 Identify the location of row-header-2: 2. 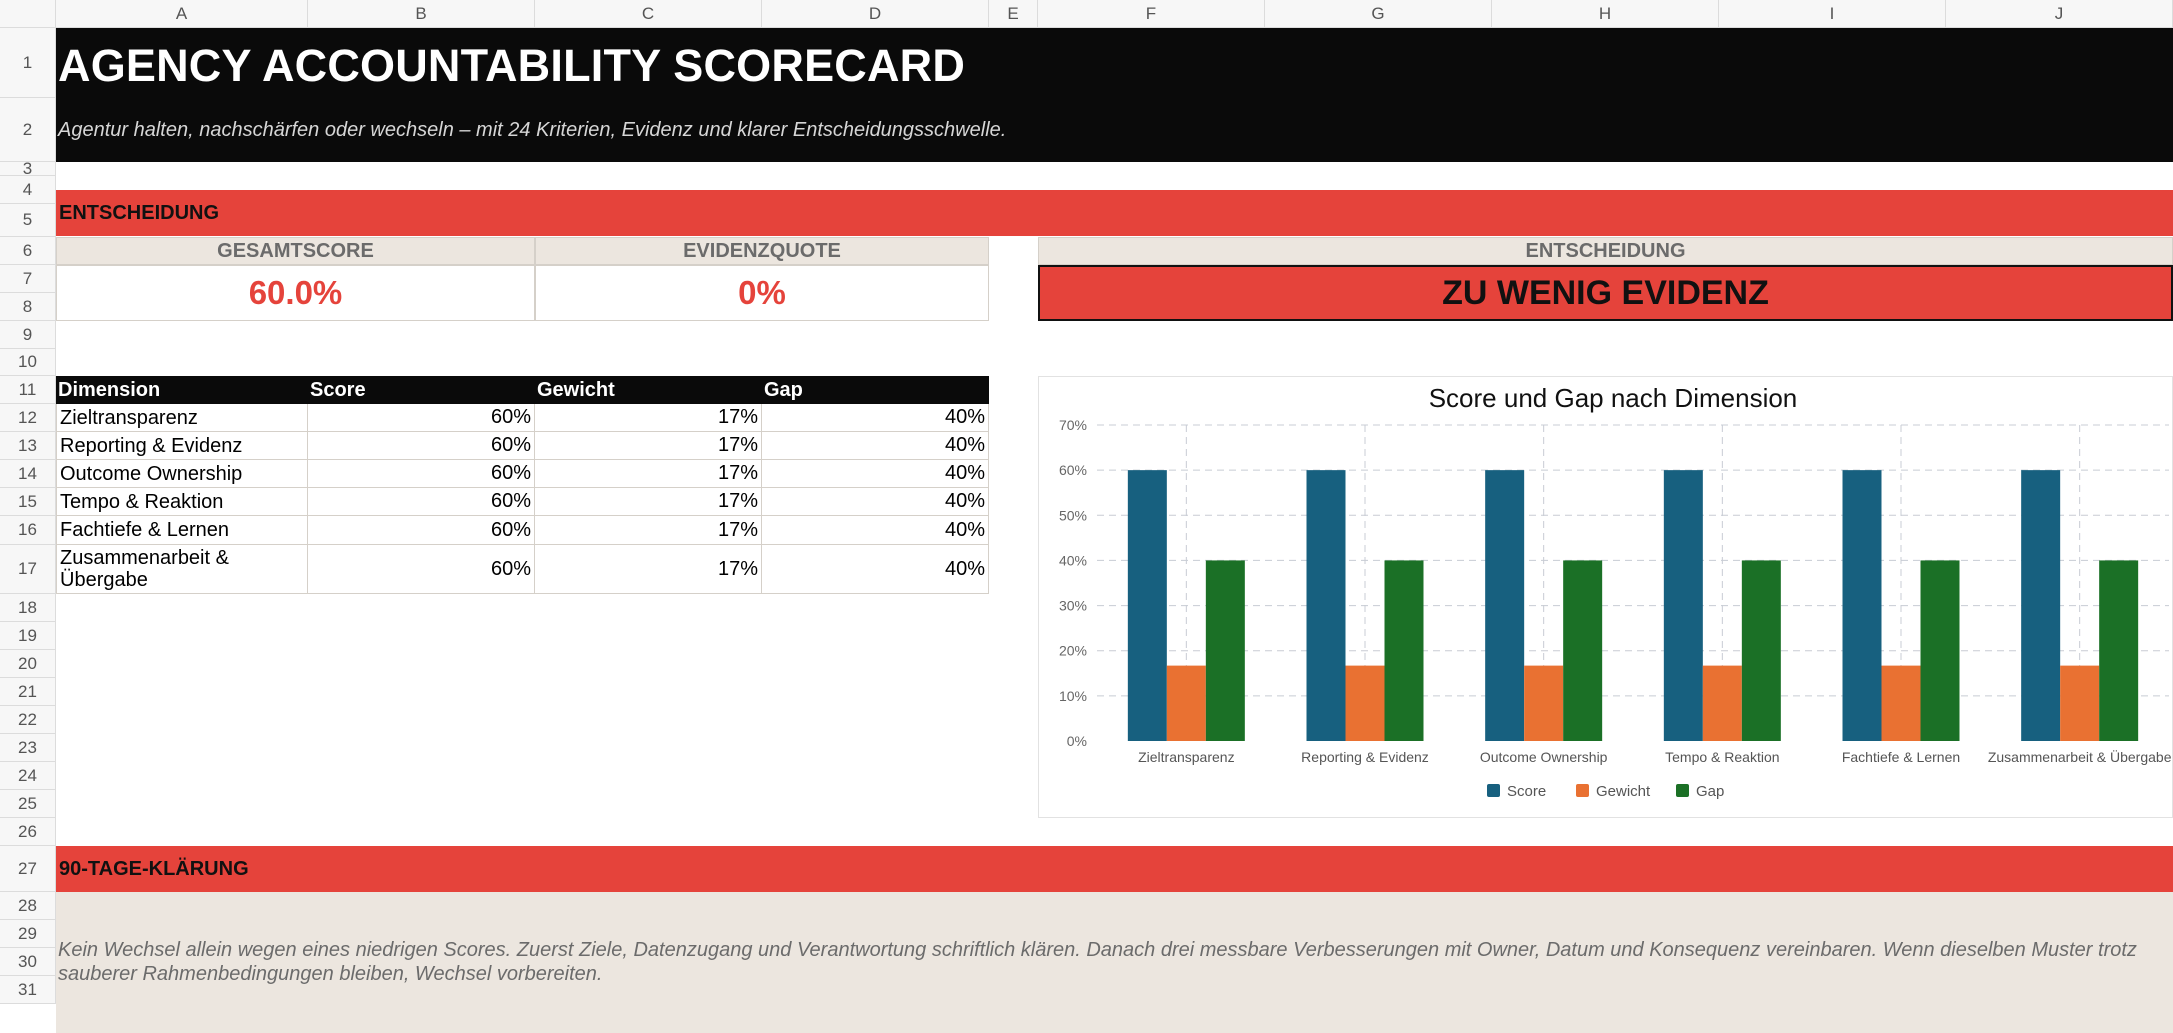
(28, 130).